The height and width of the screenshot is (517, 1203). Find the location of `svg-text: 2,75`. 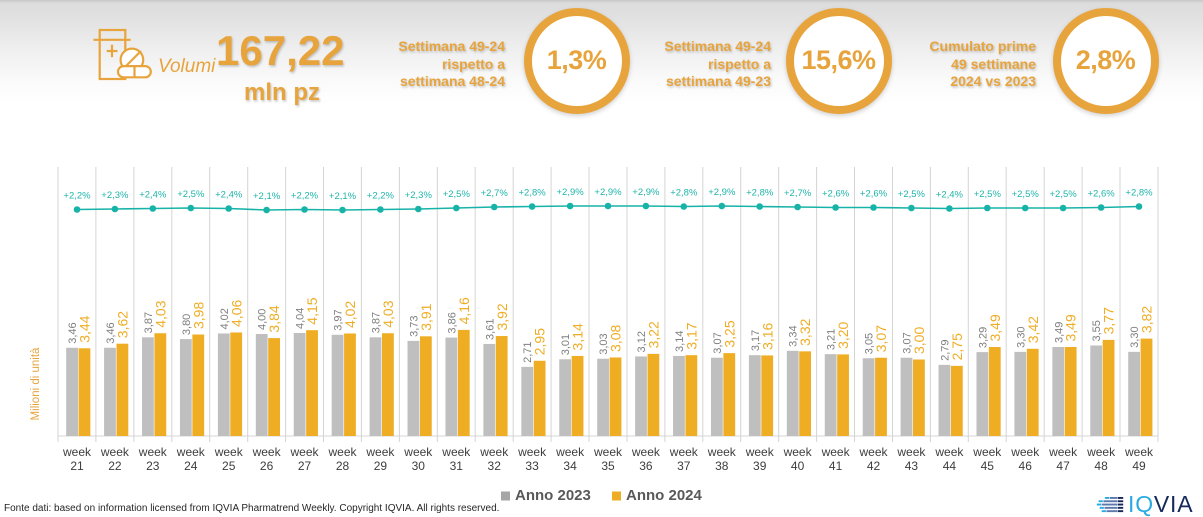

svg-text: 2,75 is located at coordinates (957, 346).